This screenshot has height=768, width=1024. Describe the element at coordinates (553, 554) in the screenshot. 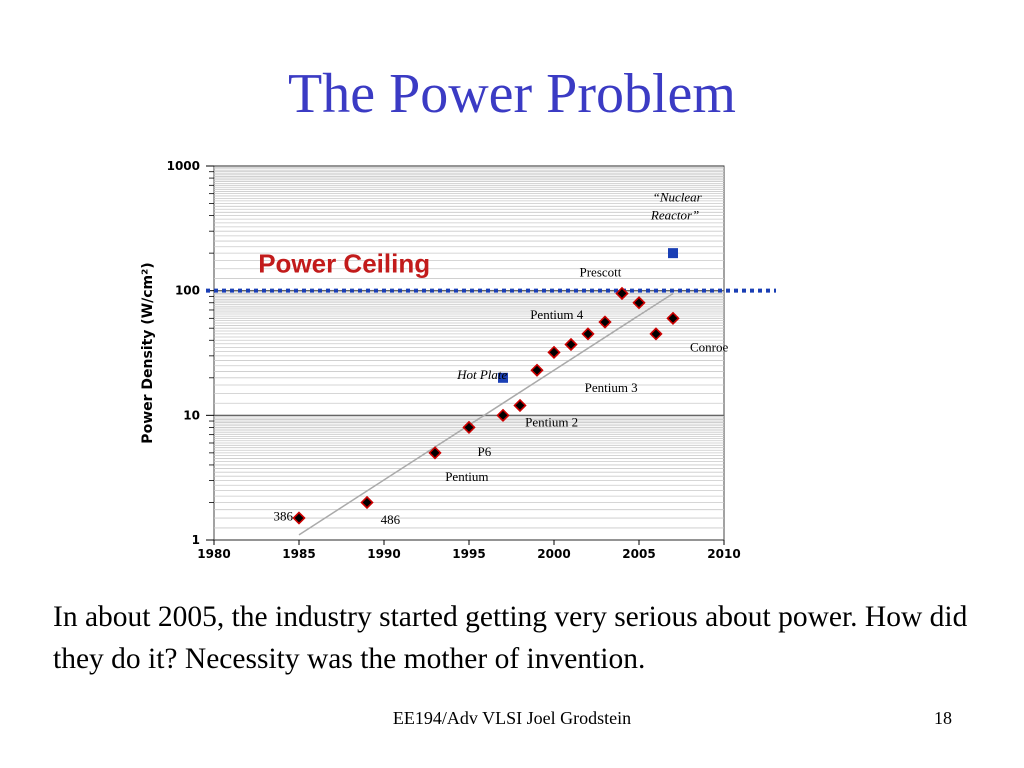

I see `x-tick-label: 2000` at that location.